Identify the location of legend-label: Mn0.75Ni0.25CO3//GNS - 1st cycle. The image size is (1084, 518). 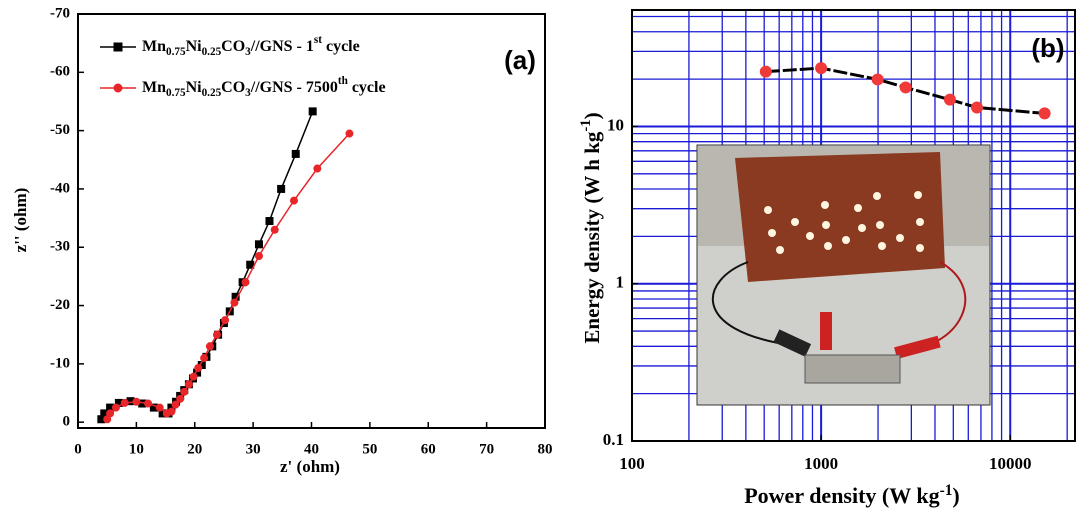
(251, 46).